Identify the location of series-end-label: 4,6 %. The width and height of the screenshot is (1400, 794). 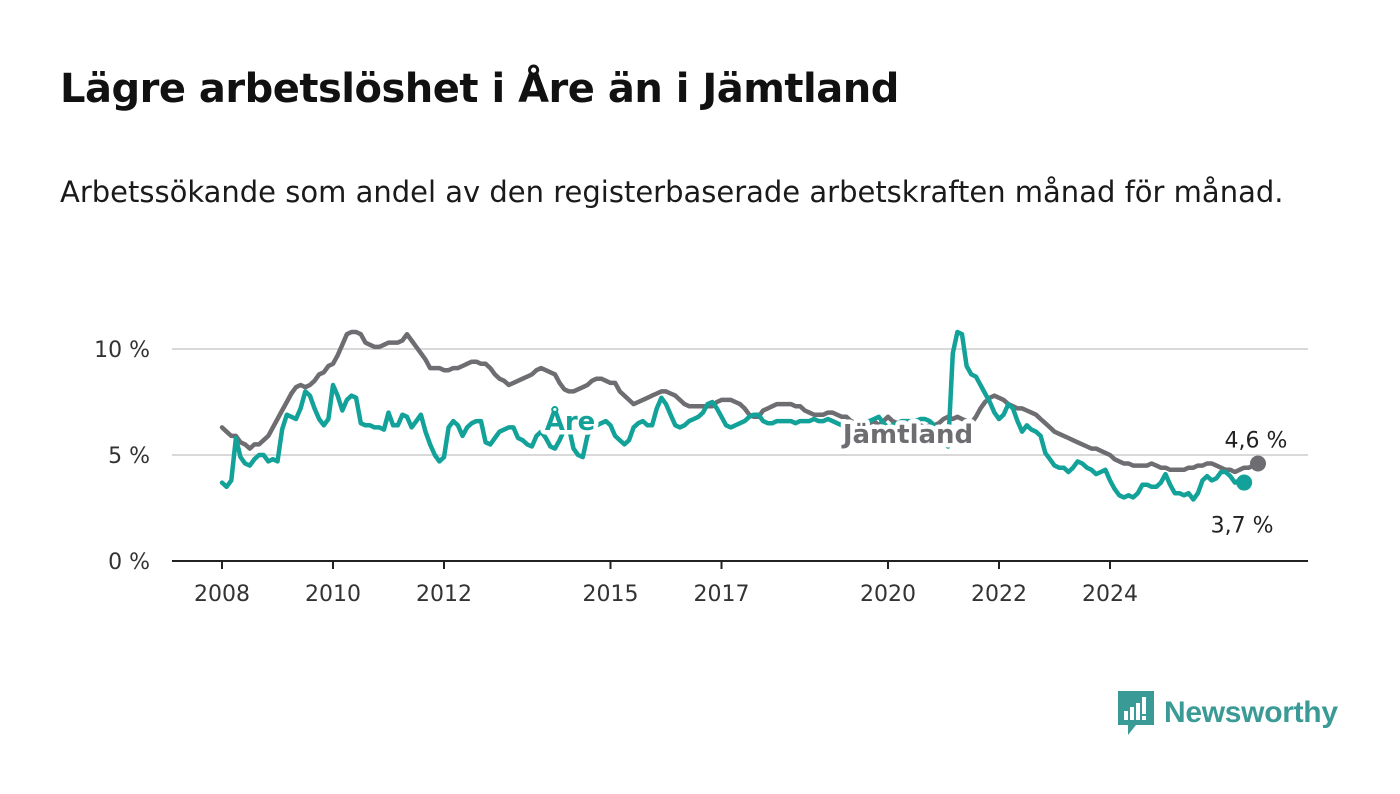
(1256, 440).